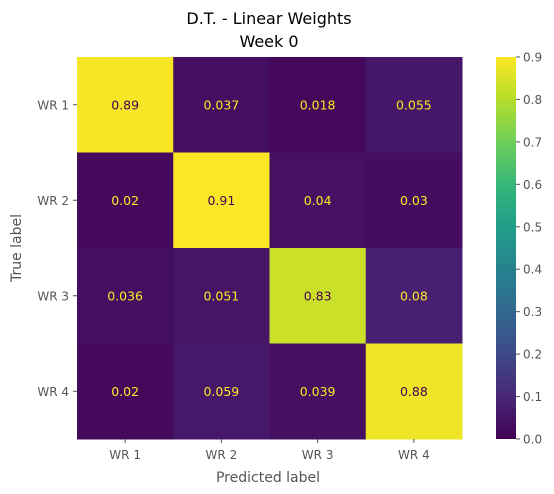 This screenshot has width=554, height=494. I want to click on cell-value-label-r2-c3: 0.04, so click(318, 200).